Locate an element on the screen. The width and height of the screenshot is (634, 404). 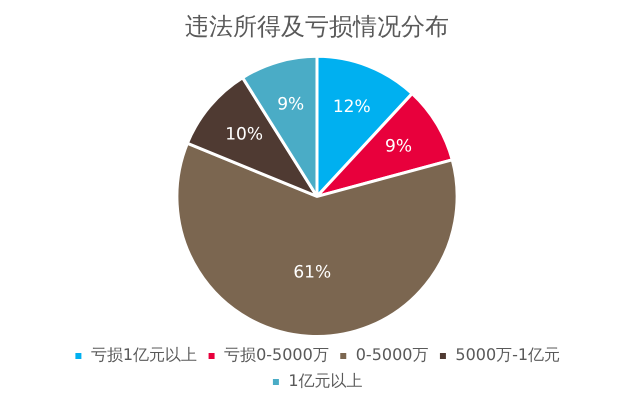
legend-label: 亏损0-5000万 is located at coordinates (276, 354).